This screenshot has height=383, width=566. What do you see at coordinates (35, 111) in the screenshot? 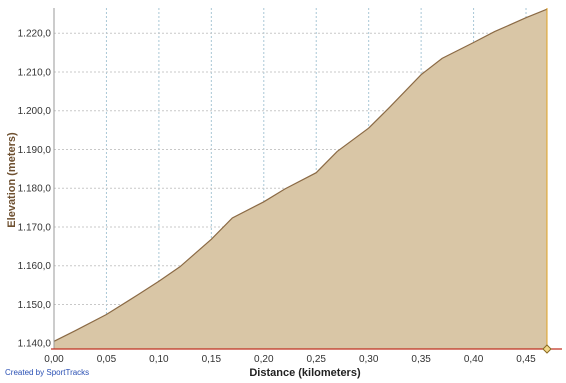
I see `y-tick-label: 1.200,0` at bounding box center [35, 111].